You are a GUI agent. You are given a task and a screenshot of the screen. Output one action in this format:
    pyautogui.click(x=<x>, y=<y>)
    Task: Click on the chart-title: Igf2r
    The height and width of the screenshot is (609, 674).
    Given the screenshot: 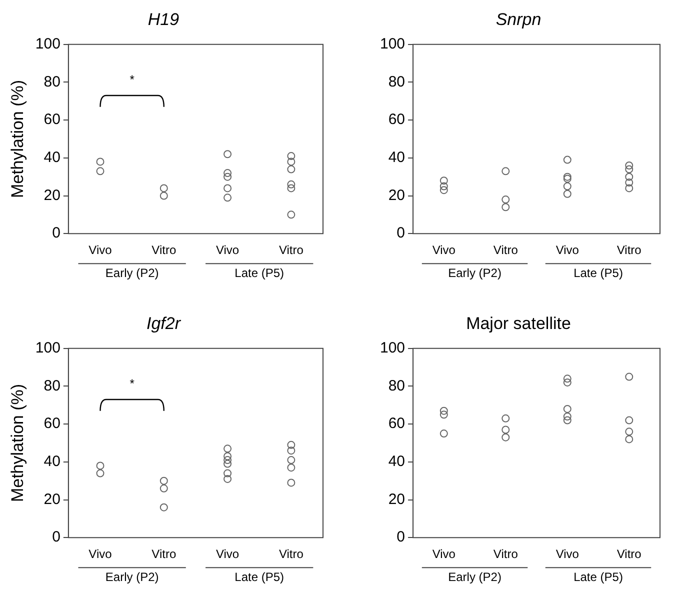 What is the action you would take?
    pyautogui.click(x=164, y=323)
    